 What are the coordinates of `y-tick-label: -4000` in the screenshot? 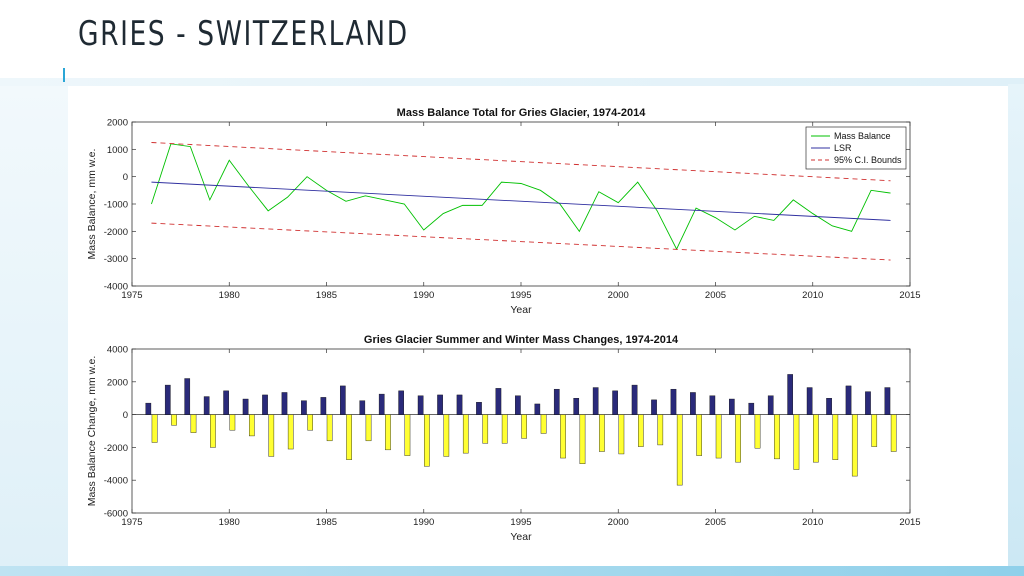 It's located at (116, 481).